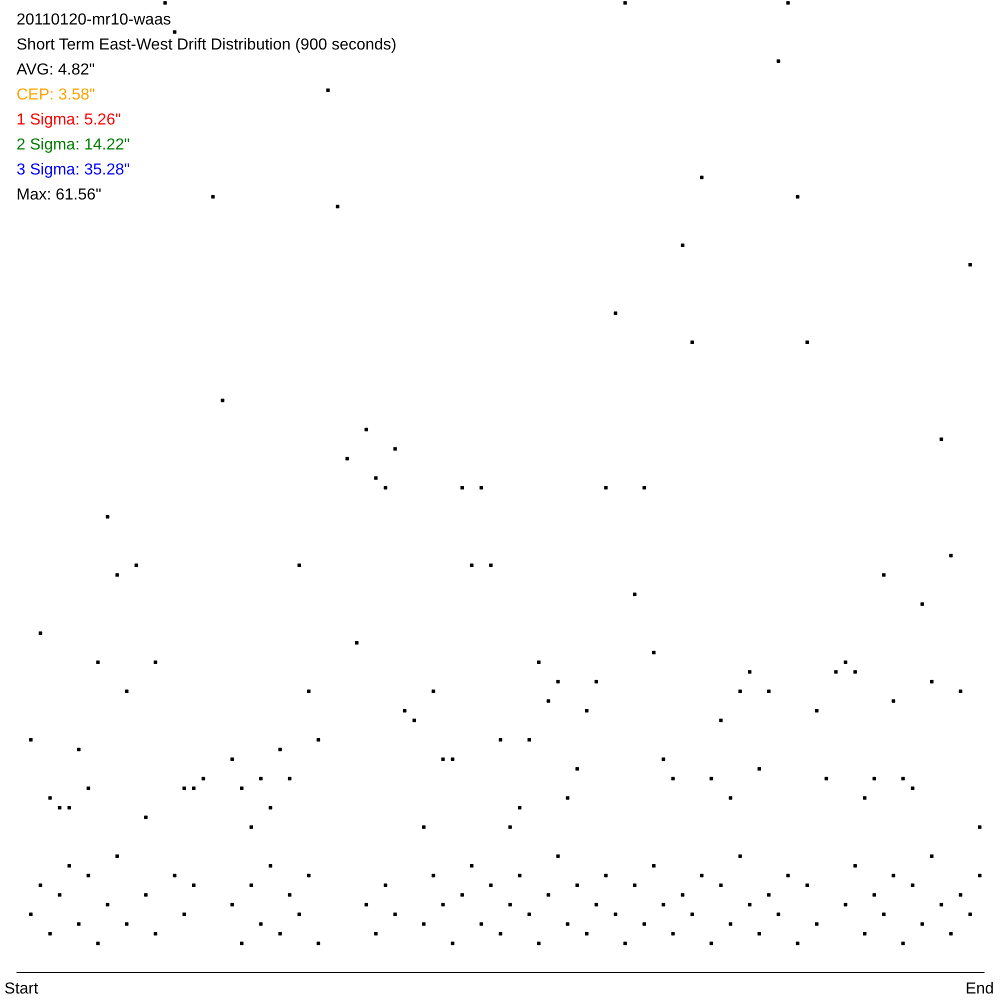 The width and height of the screenshot is (1000, 1000). I want to click on annotation: 3 Sigma: 35.28", so click(73, 170).